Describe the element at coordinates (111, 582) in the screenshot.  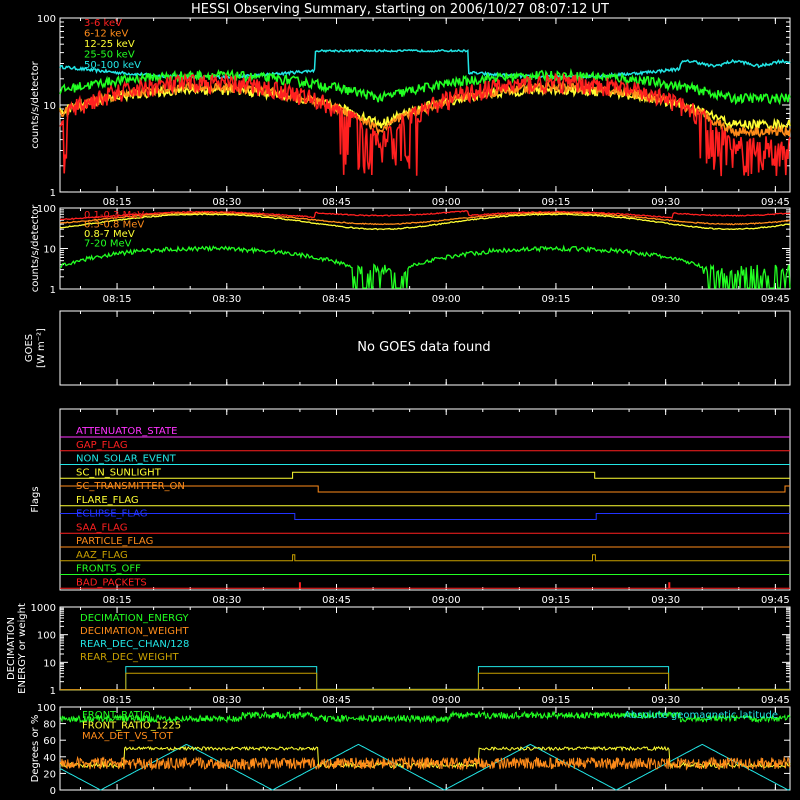
I see `flag-label: BAD_PACKETS` at that location.